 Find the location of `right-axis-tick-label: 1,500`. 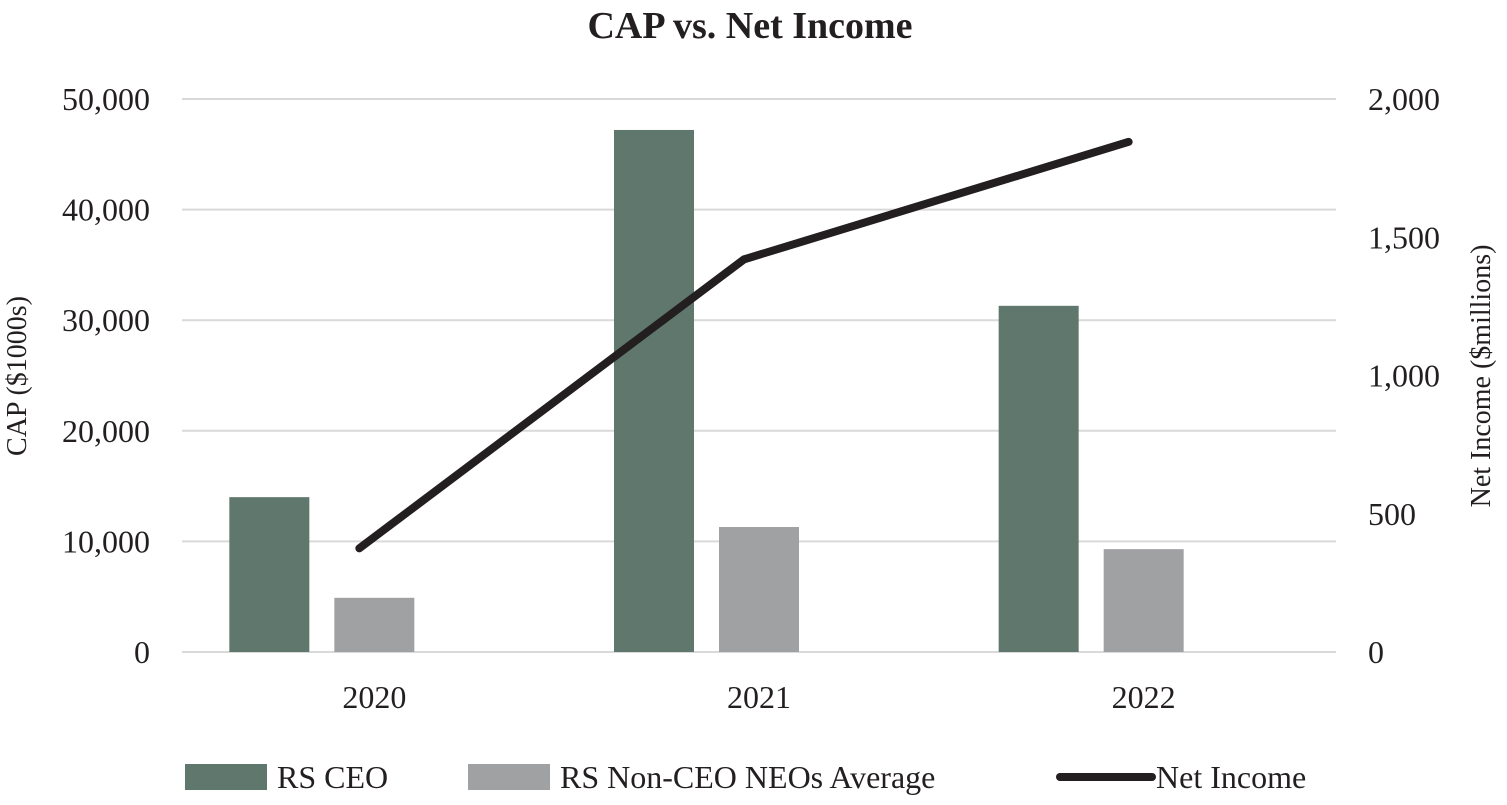

right-axis-tick-label: 1,500 is located at coordinates (1404, 237).